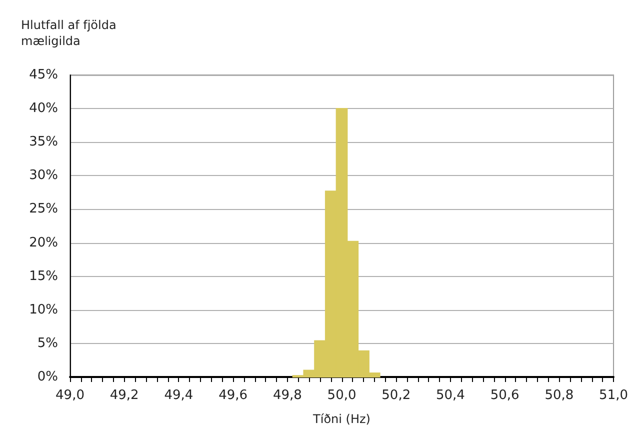  What do you see at coordinates (341, 419) in the screenshot?
I see `x-axis-title: Tíðni (Hz)` at bounding box center [341, 419].